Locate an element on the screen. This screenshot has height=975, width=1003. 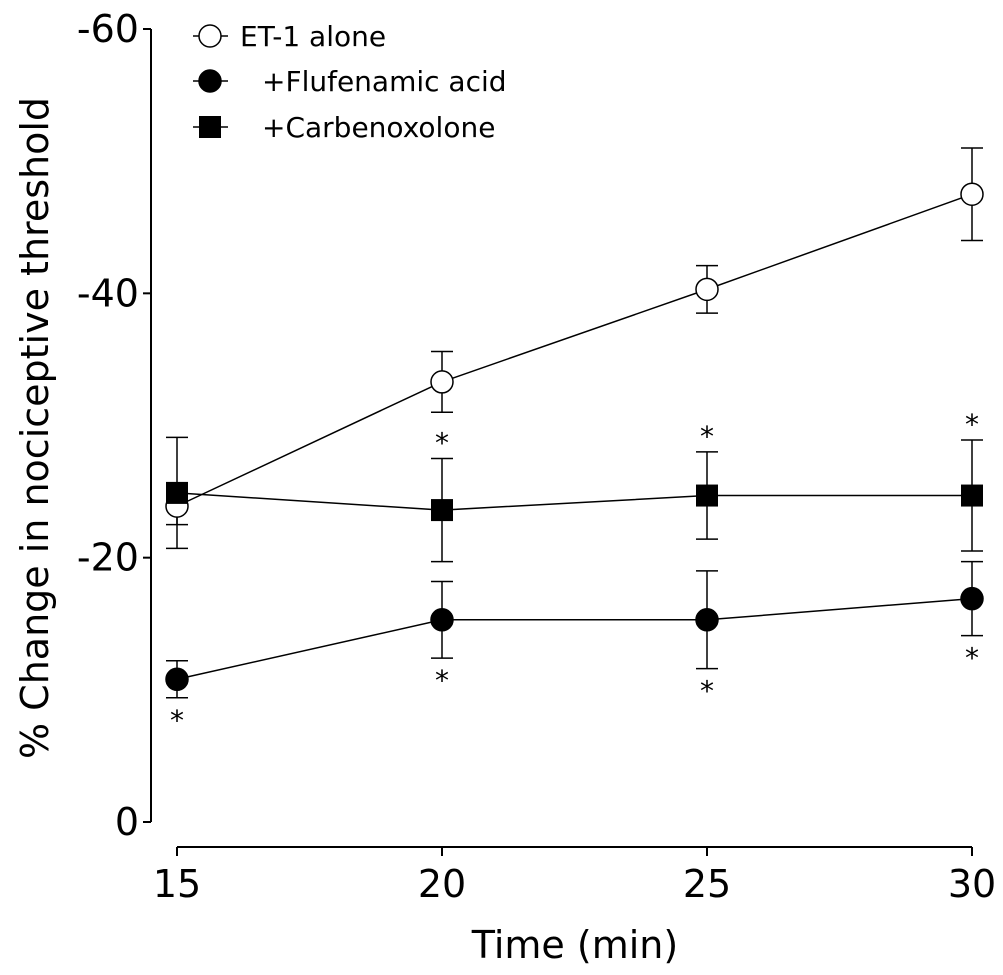
x-tick-label: 25 is located at coordinates (707, 884).